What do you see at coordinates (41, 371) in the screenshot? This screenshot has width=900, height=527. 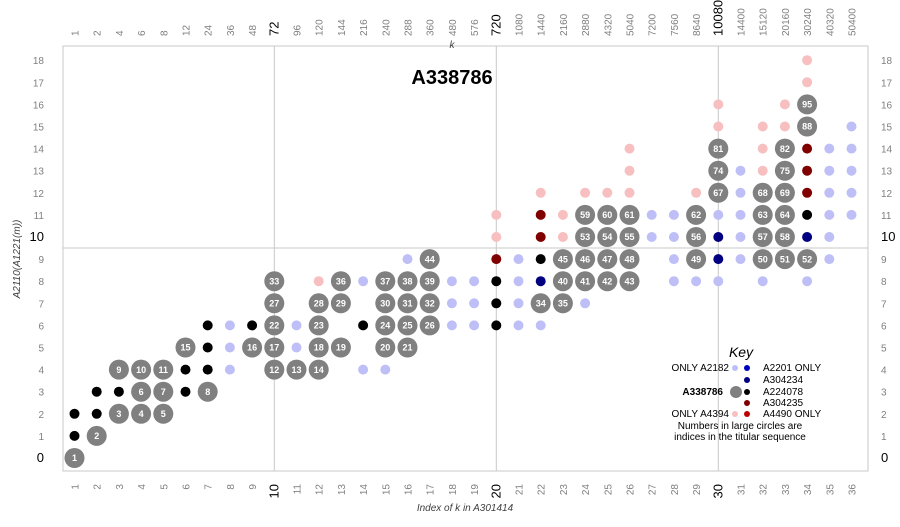 I see `y-tick-left-label: 4` at bounding box center [41, 371].